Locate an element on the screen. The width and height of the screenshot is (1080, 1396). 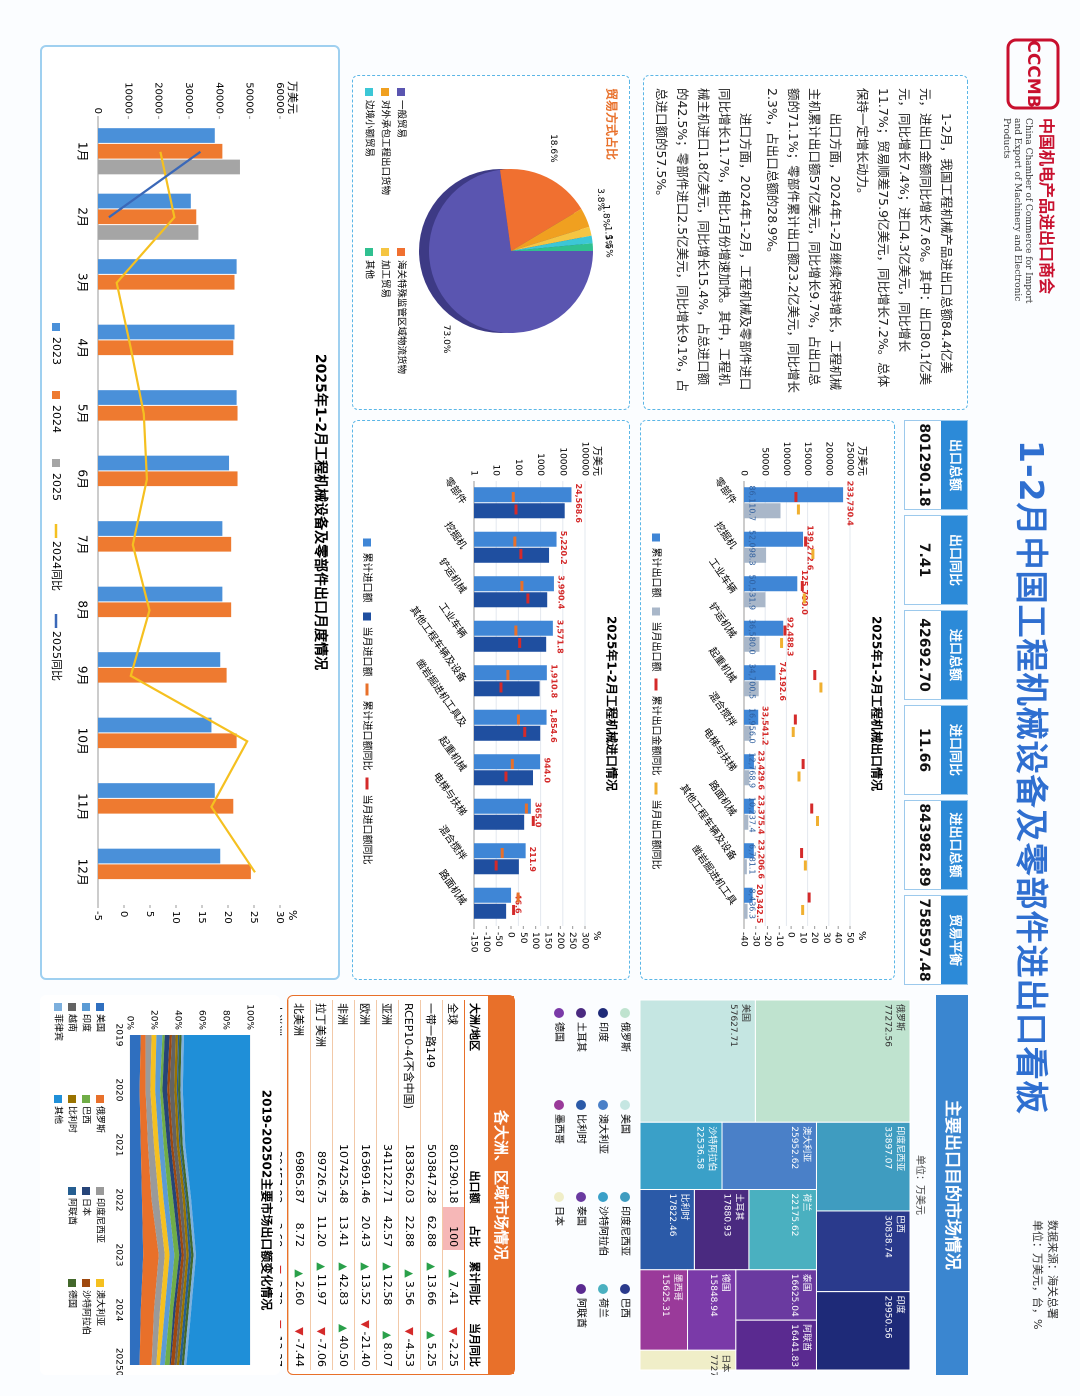
data-label: 20,342.5 is located at coordinates (759, 904).